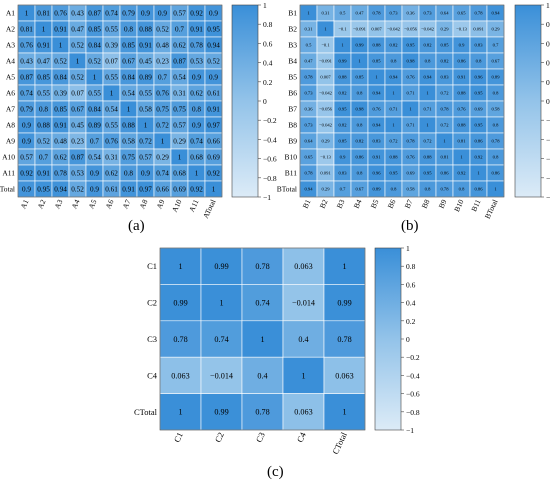 Image resolution: width=550 pixels, height=486 pixels. What do you see at coordinates (26, 78) in the screenshot?
I see `cell-value-label: 0.87` at bounding box center [26, 78].